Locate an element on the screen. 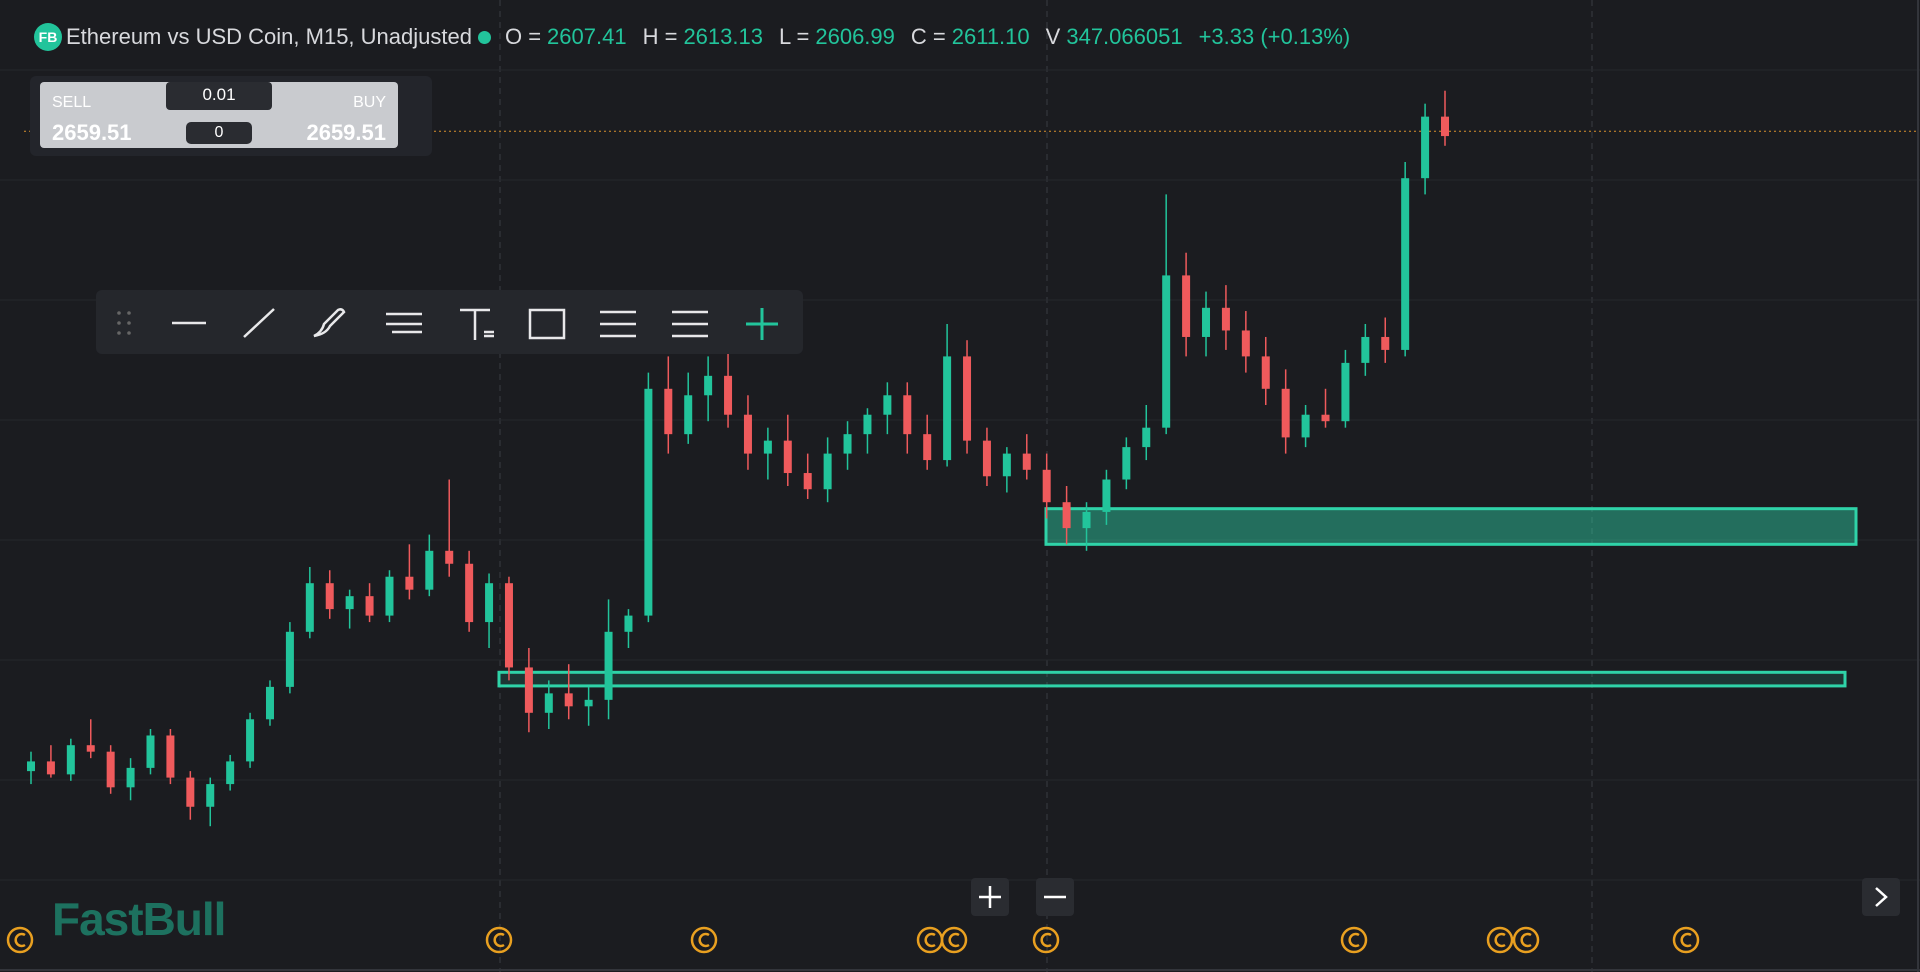 This screenshot has width=1920, height=972. ohlc-value: 2613.13 is located at coordinates (723, 36).